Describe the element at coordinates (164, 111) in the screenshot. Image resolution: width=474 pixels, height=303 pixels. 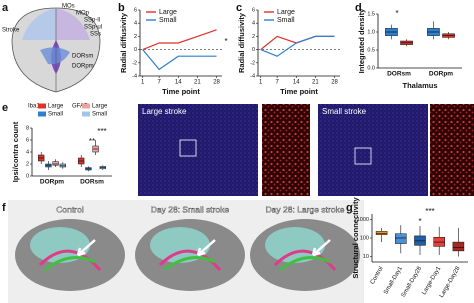
I see `micrograph-label: Large stroke` at that location.